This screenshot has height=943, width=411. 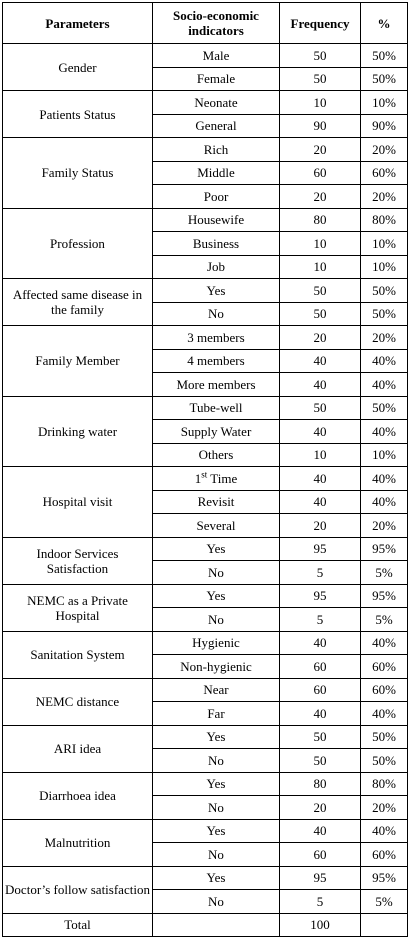 What do you see at coordinates (216, 172) in the screenshot?
I see `indicator-cell: Middle` at bounding box center [216, 172].